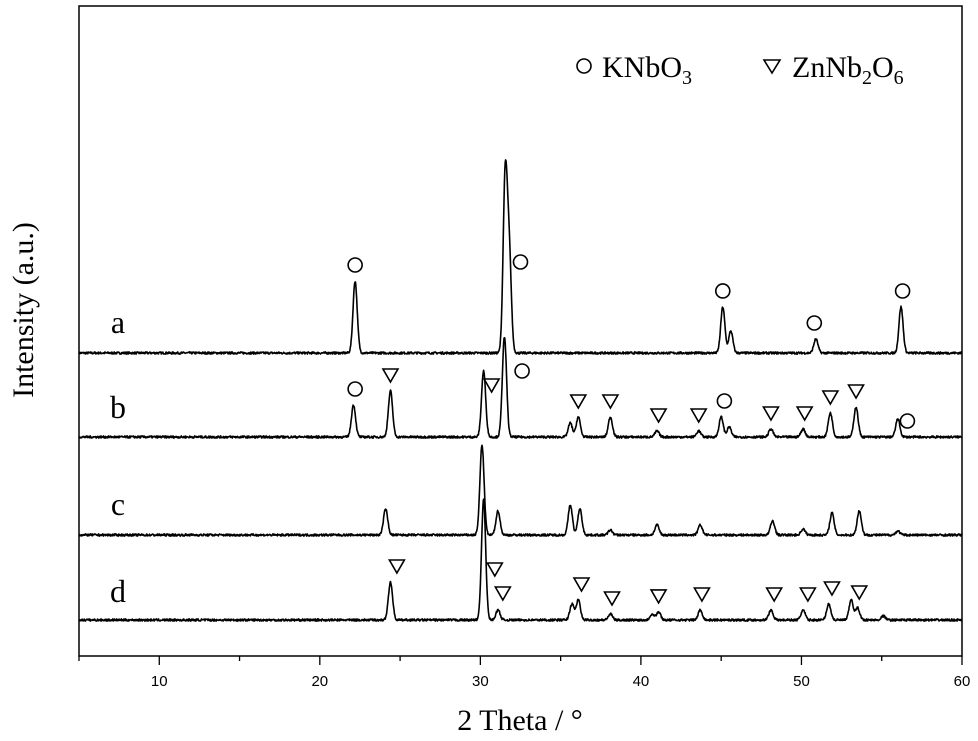  Describe the element at coordinates (319, 681) in the screenshot. I see `x-tick-label: 20` at that location.